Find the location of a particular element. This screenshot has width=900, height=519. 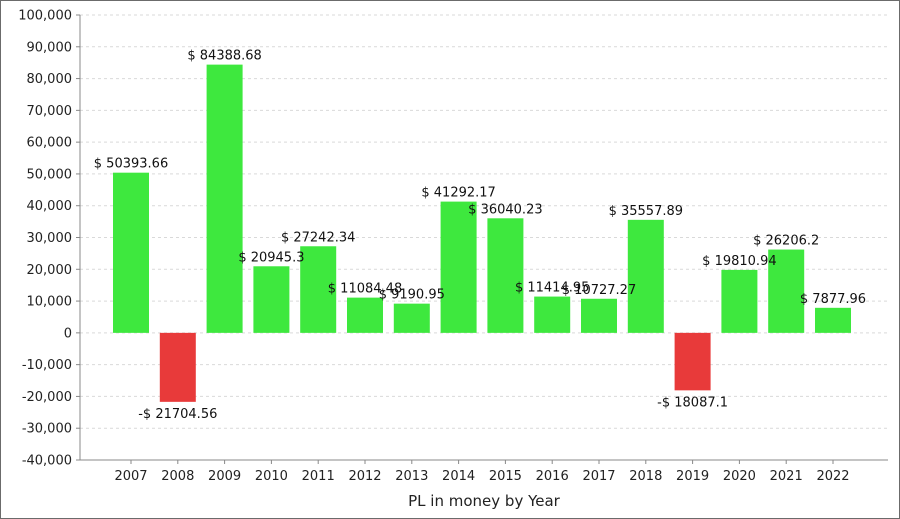

data-label-2009: $ 84388.68 is located at coordinates (224, 56).